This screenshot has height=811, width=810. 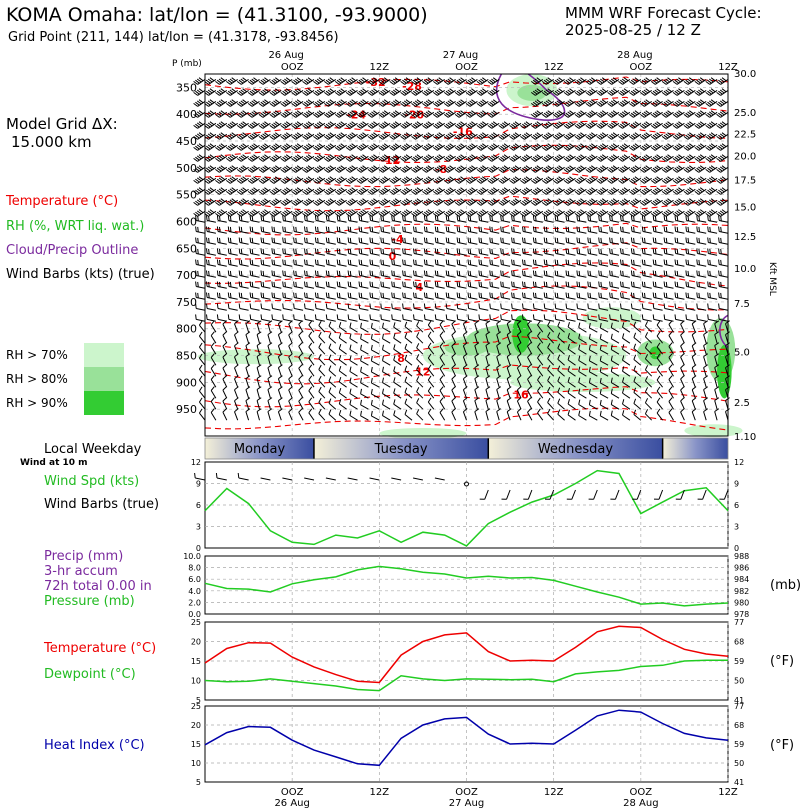 What do you see at coordinates (466, 654) in the screenshot?
I see `temperature-line` at bounding box center [466, 654].